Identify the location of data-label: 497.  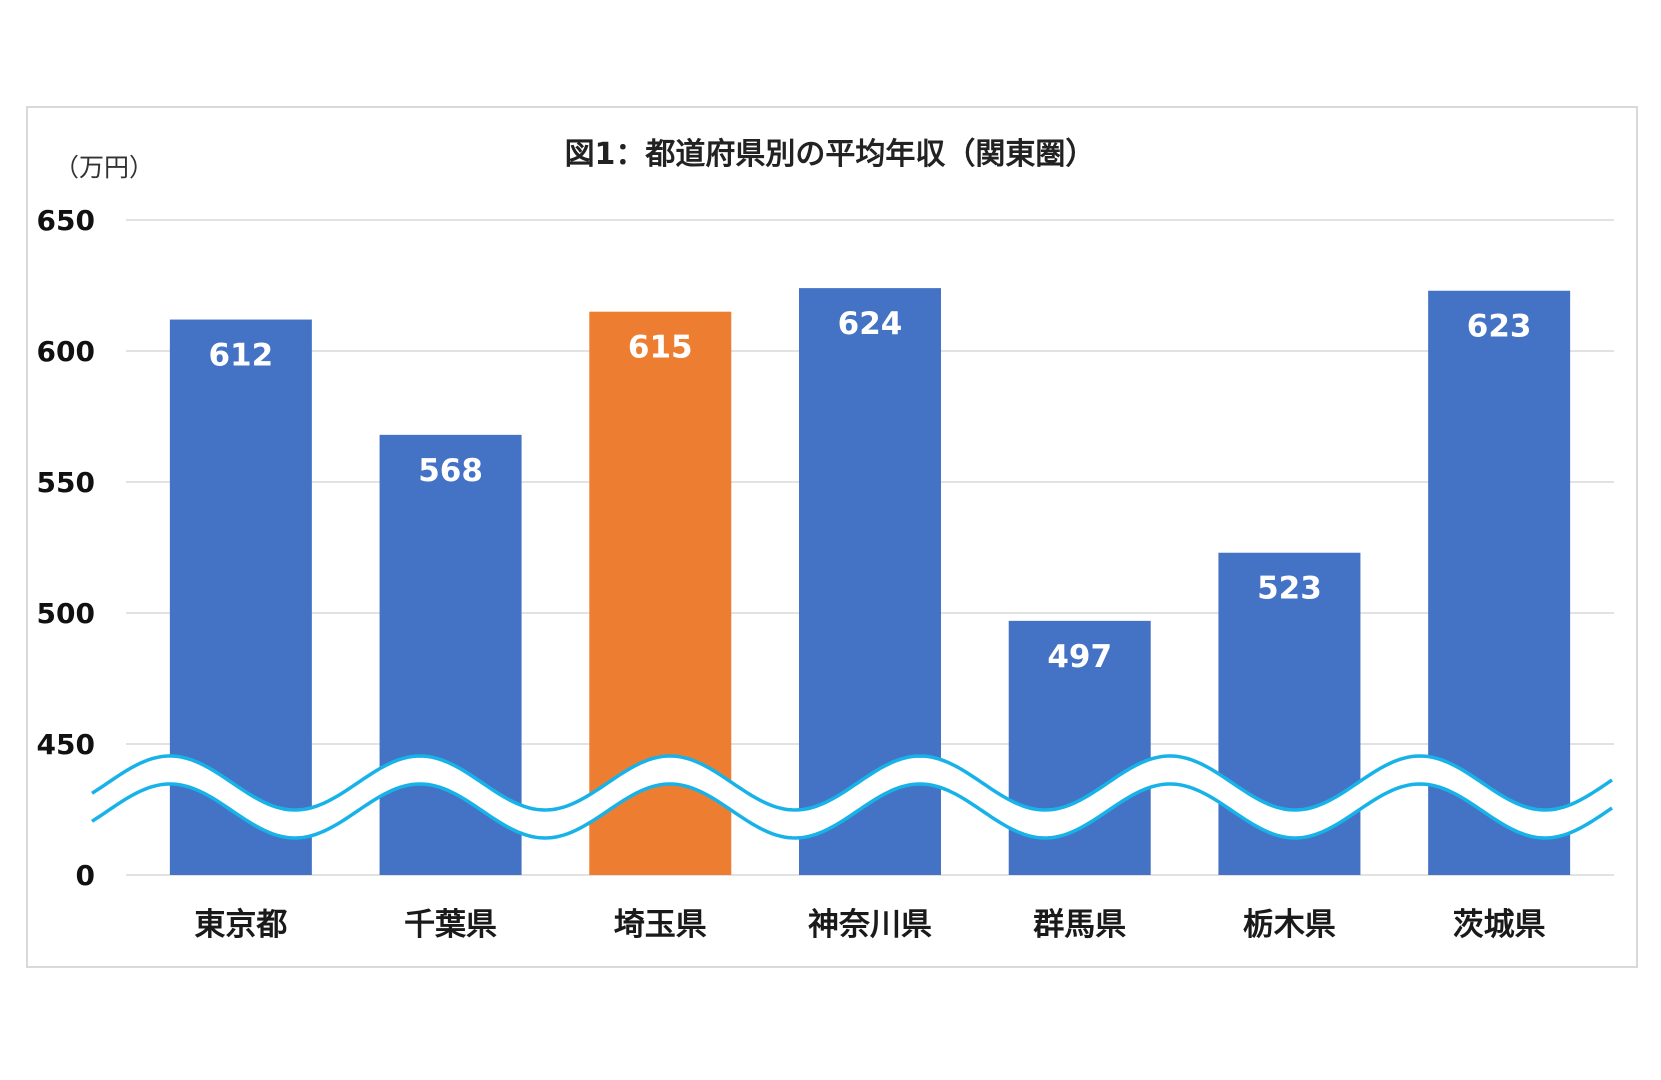
(1079, 657).